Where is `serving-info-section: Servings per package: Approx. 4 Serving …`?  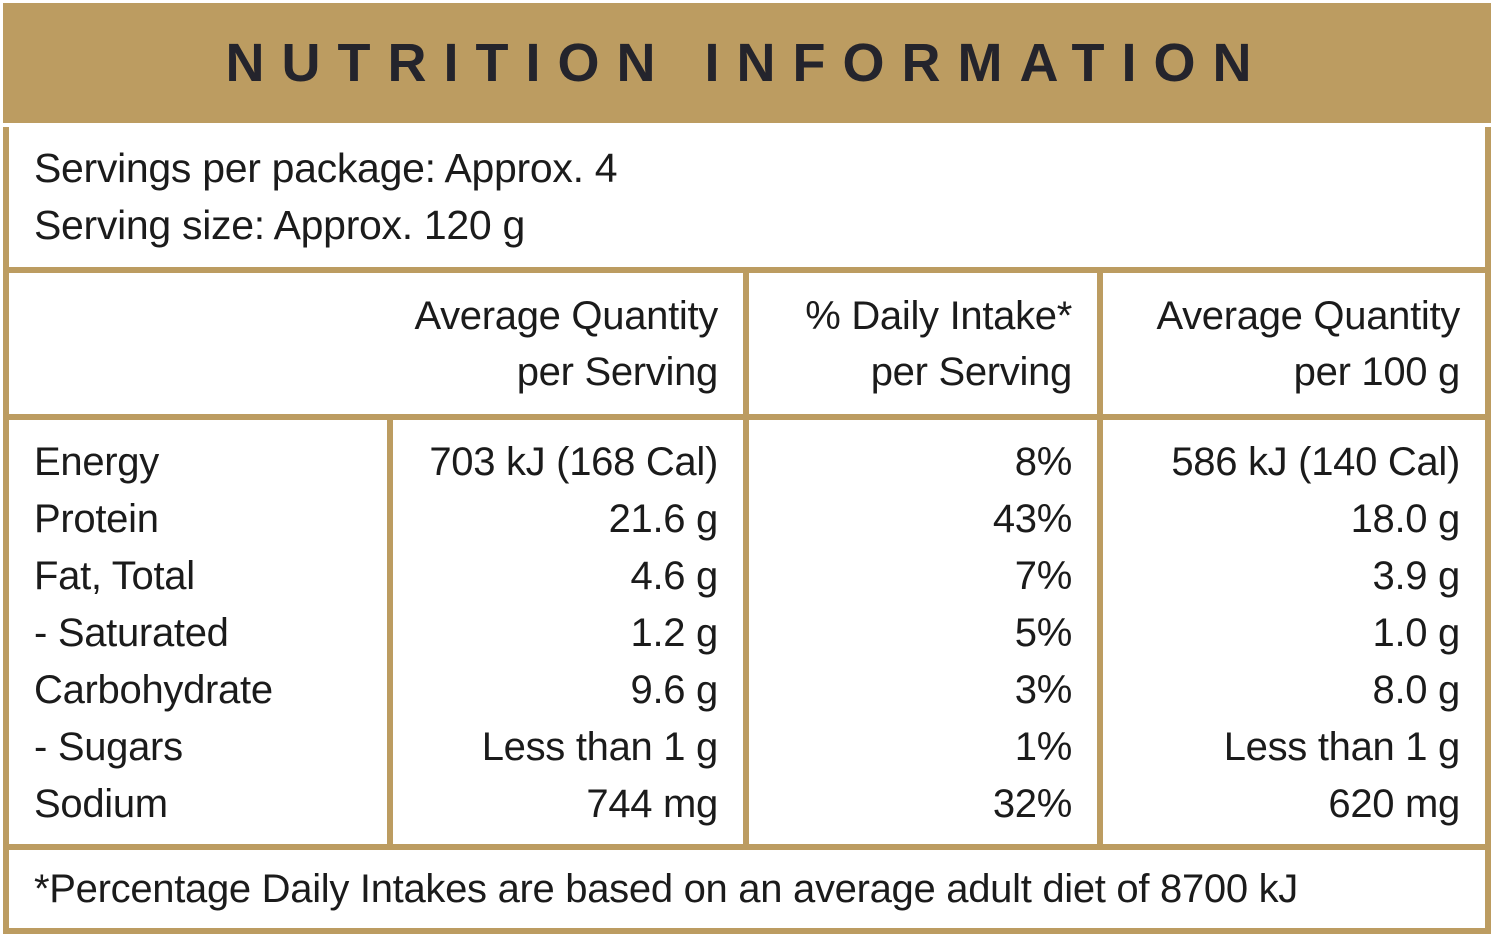 serving-info-section: Servings per package: Approx. 4 Serving … is located at coordinates (747, 197).